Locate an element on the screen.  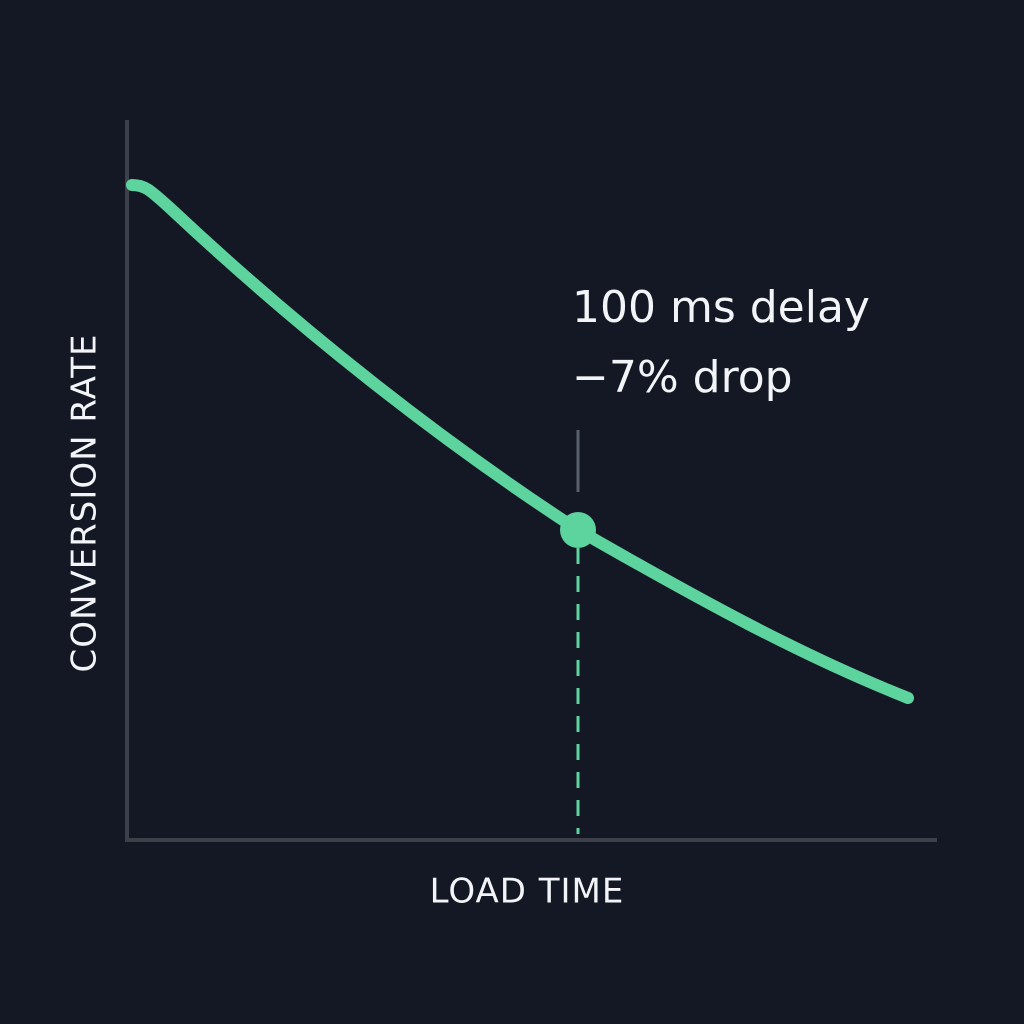
highlight-point is located at coordinates (578, 530).